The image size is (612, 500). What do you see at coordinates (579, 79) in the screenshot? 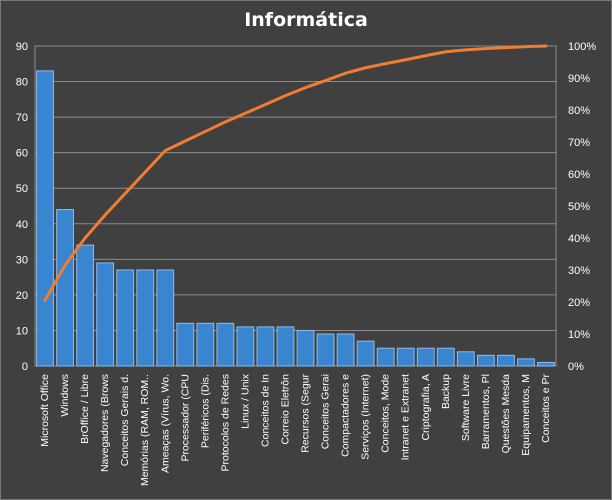
I see `right-tick-label: 90%` at bounding box center [579, 79].